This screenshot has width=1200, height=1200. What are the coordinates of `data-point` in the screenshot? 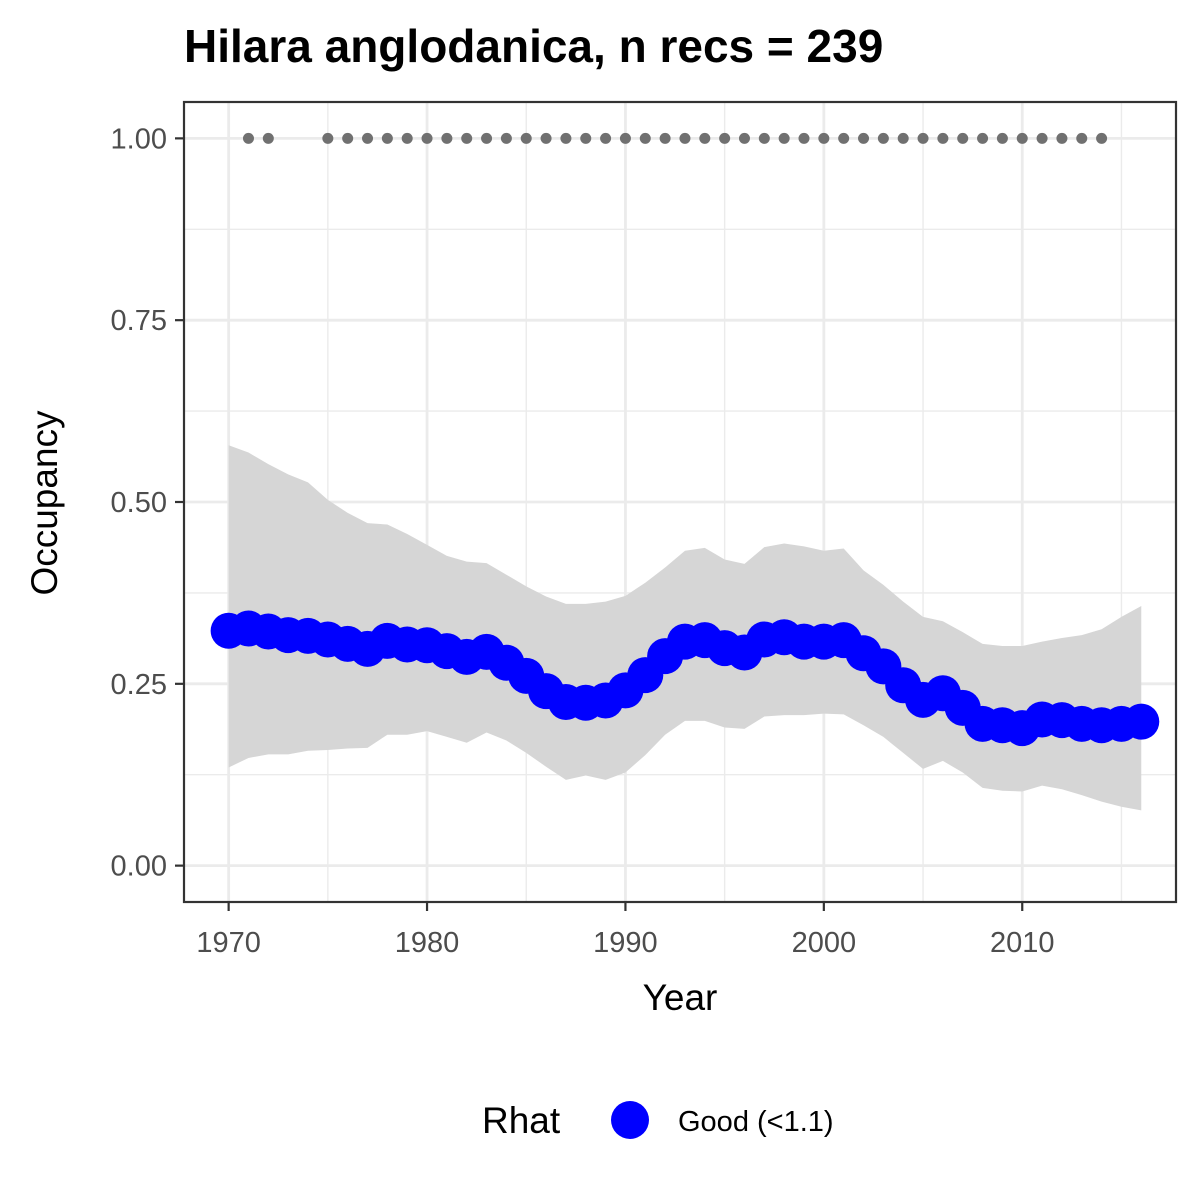 It's located at (1141, 721).